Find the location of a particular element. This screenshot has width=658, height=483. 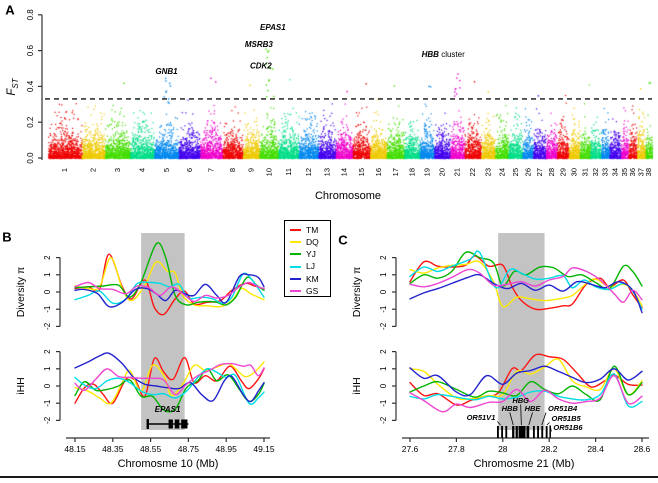

x-axis-tick-label: 48.95 is located at coordinates (227, 449).